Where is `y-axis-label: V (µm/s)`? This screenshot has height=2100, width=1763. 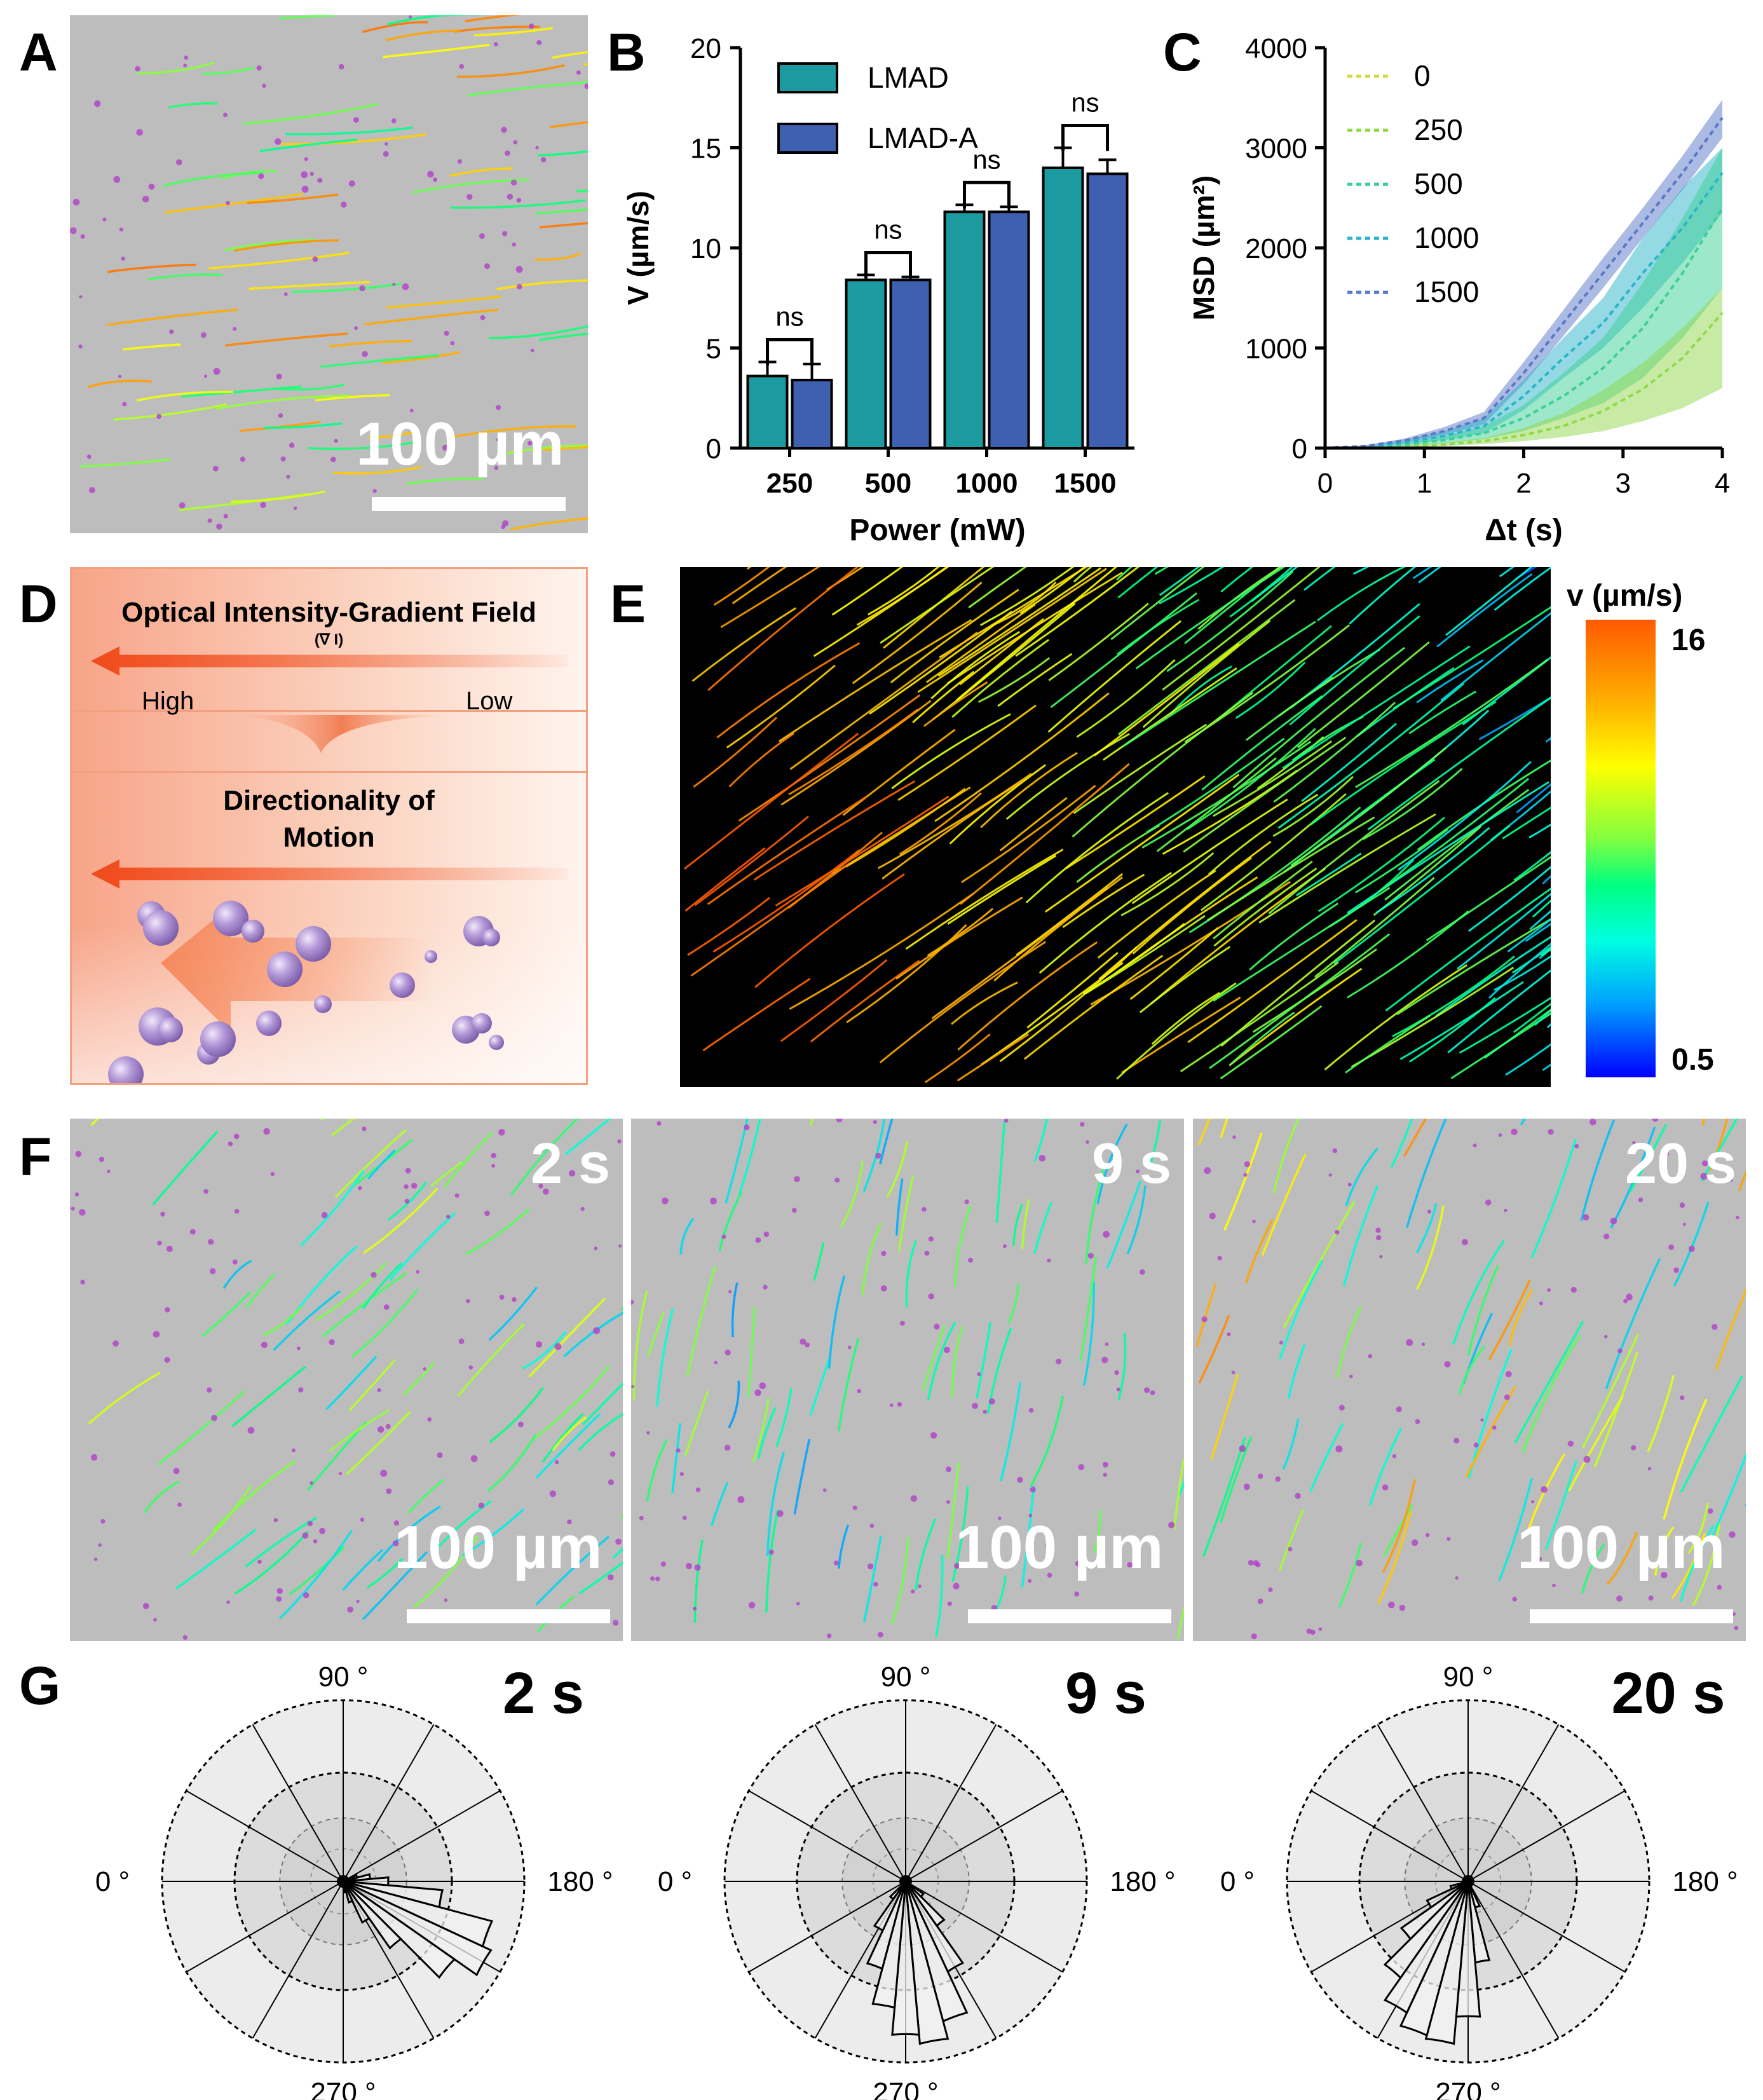 y-axis-label: V (µm/s) is located at coordinates (638, 248).